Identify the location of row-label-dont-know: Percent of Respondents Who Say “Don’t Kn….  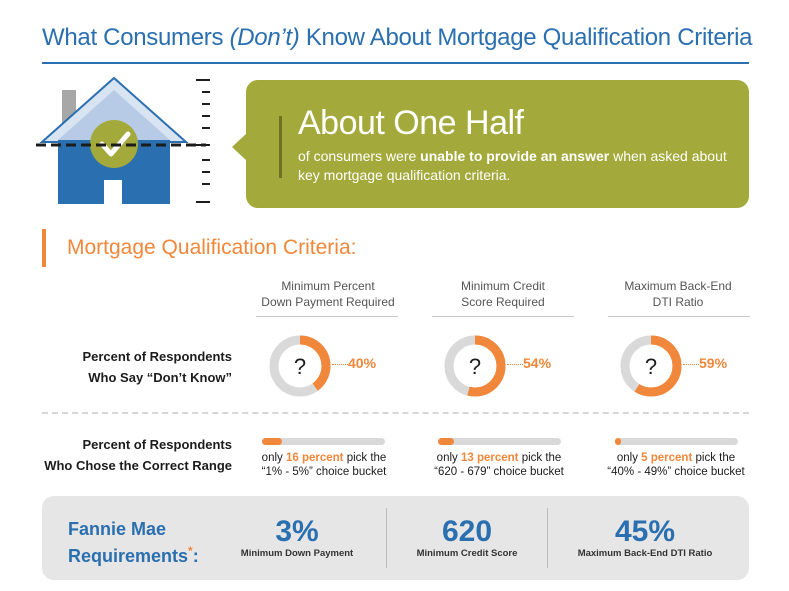
(137, 367).